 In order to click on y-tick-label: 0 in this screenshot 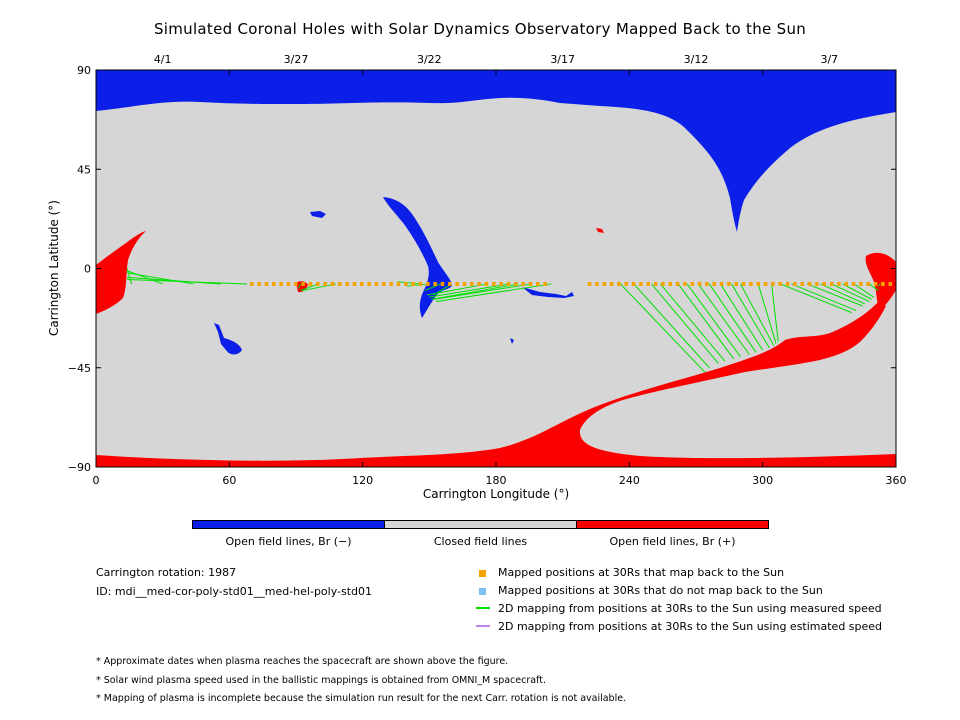, I will do `click(87, 269)`.